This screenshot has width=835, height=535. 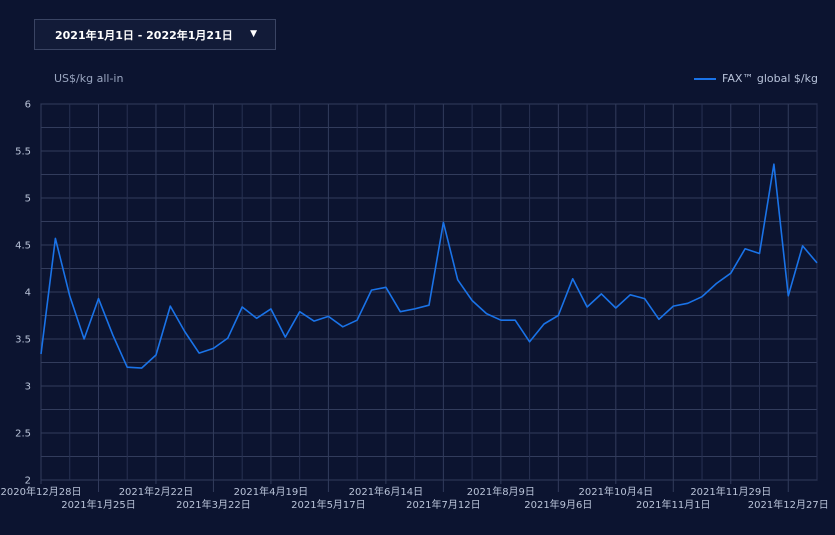 What do you see at coordinates (28, 387) in the screenshot?
I see `y-tick-label: 3` at bounding box center [28, 387].